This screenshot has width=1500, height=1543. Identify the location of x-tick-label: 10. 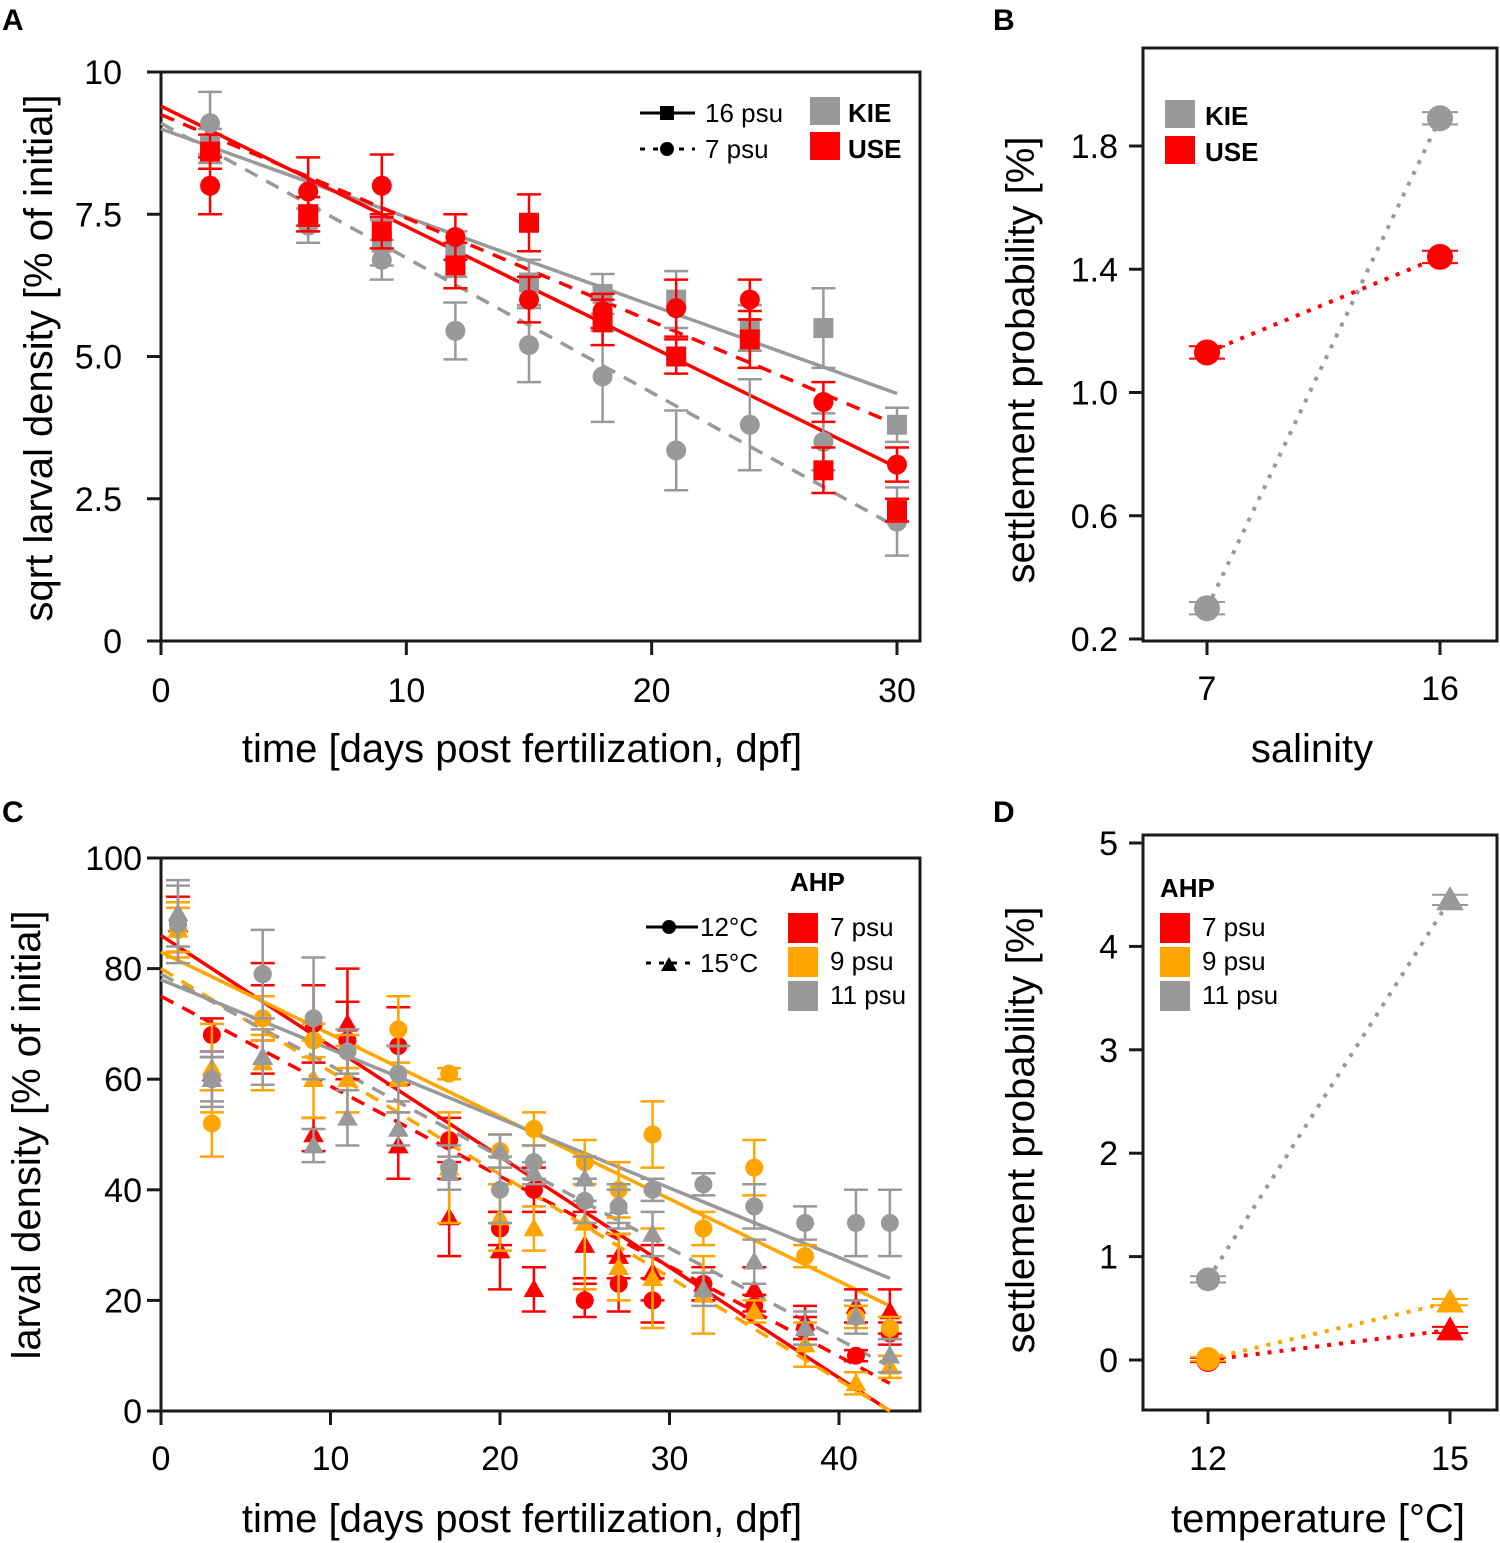
(331, 1459).